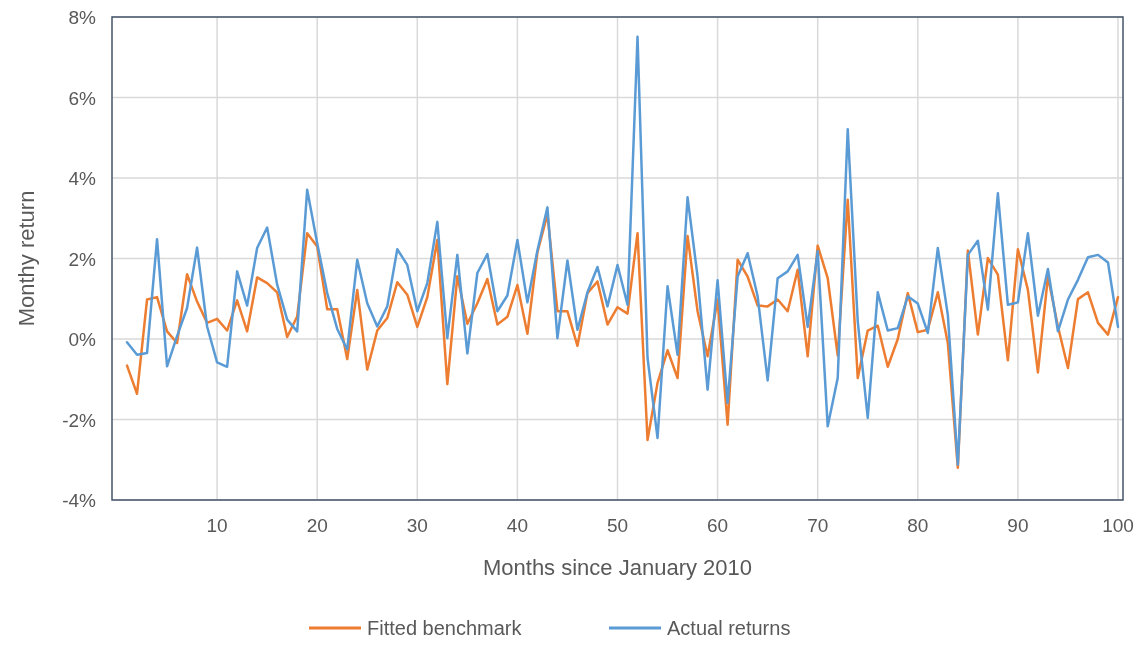  What do you see at coordinates (82, 339) in the screenshot?
I see `y-tick-label: 0%` at bounding box center [82, 339].